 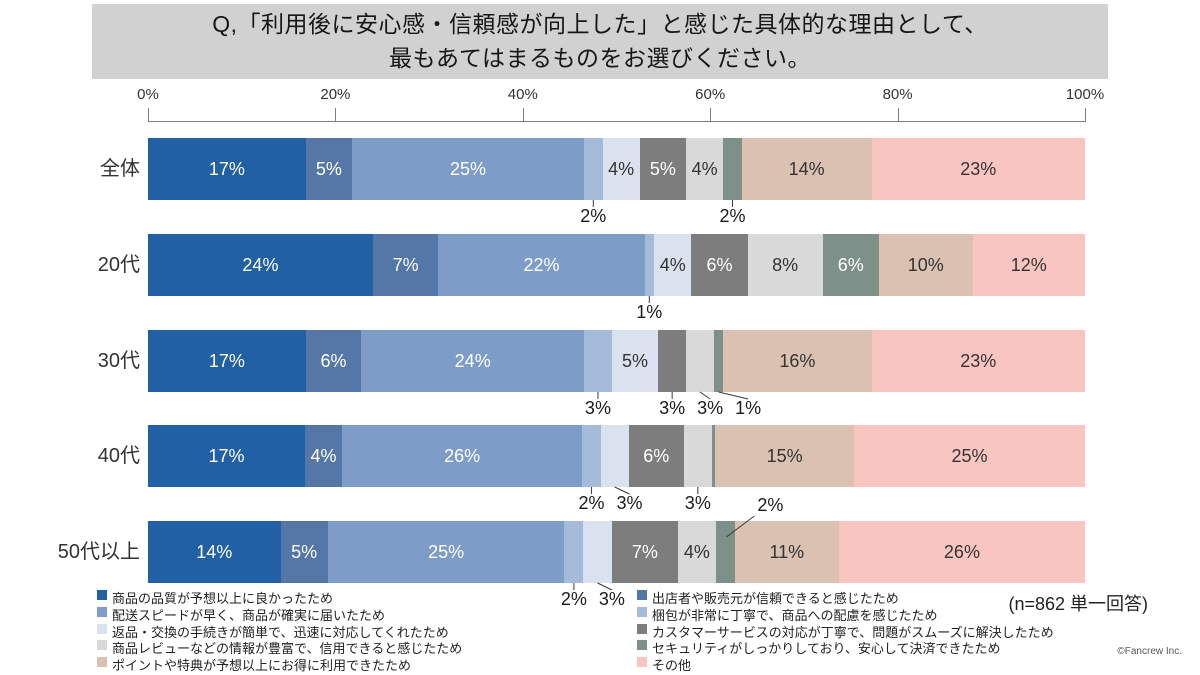 I want to click on bar-segment: 15%, so click(x=784, y=456).